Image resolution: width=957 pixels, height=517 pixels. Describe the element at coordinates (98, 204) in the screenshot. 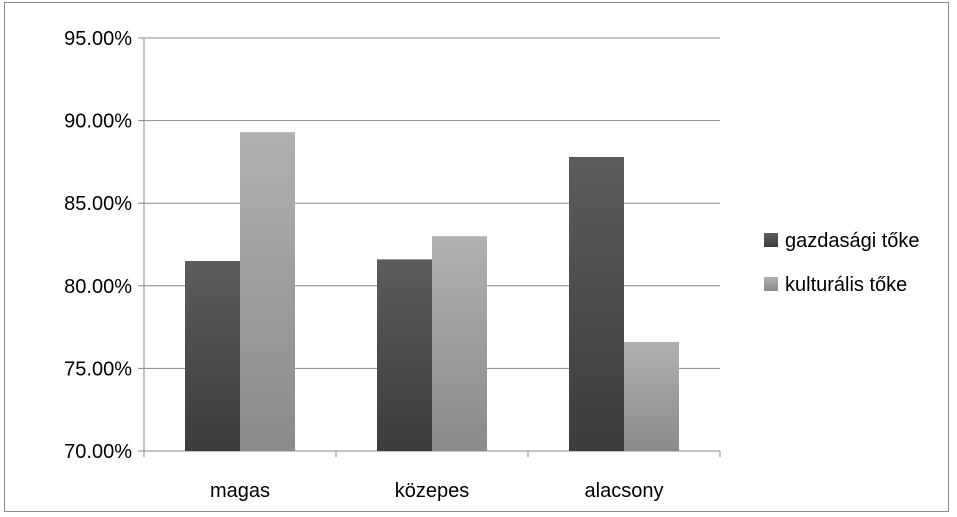

I see `y-tick-label: 85.00%` at that location.